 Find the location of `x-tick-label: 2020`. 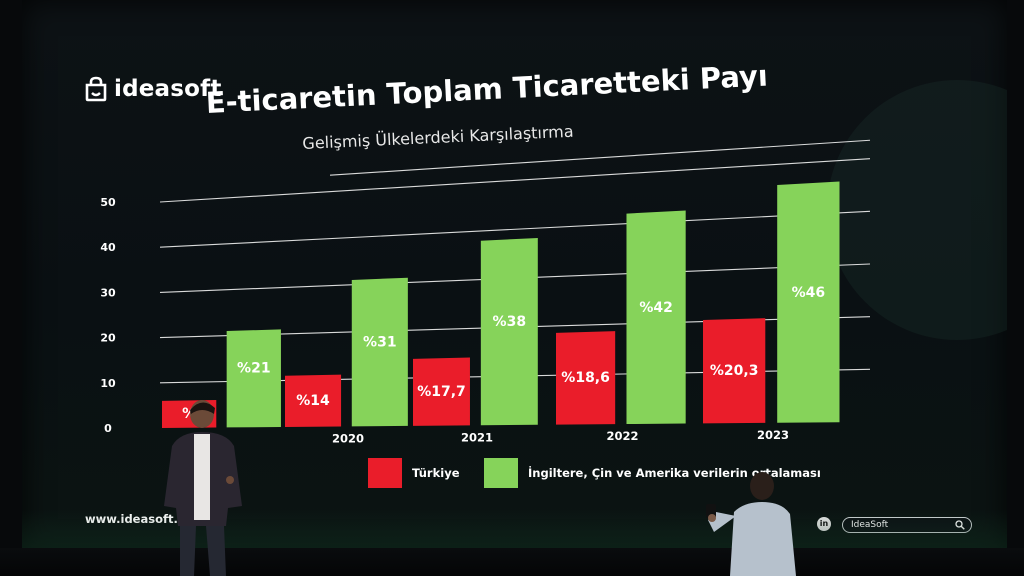

x-tick-label: 2020 is located at coordinates (348, 438).